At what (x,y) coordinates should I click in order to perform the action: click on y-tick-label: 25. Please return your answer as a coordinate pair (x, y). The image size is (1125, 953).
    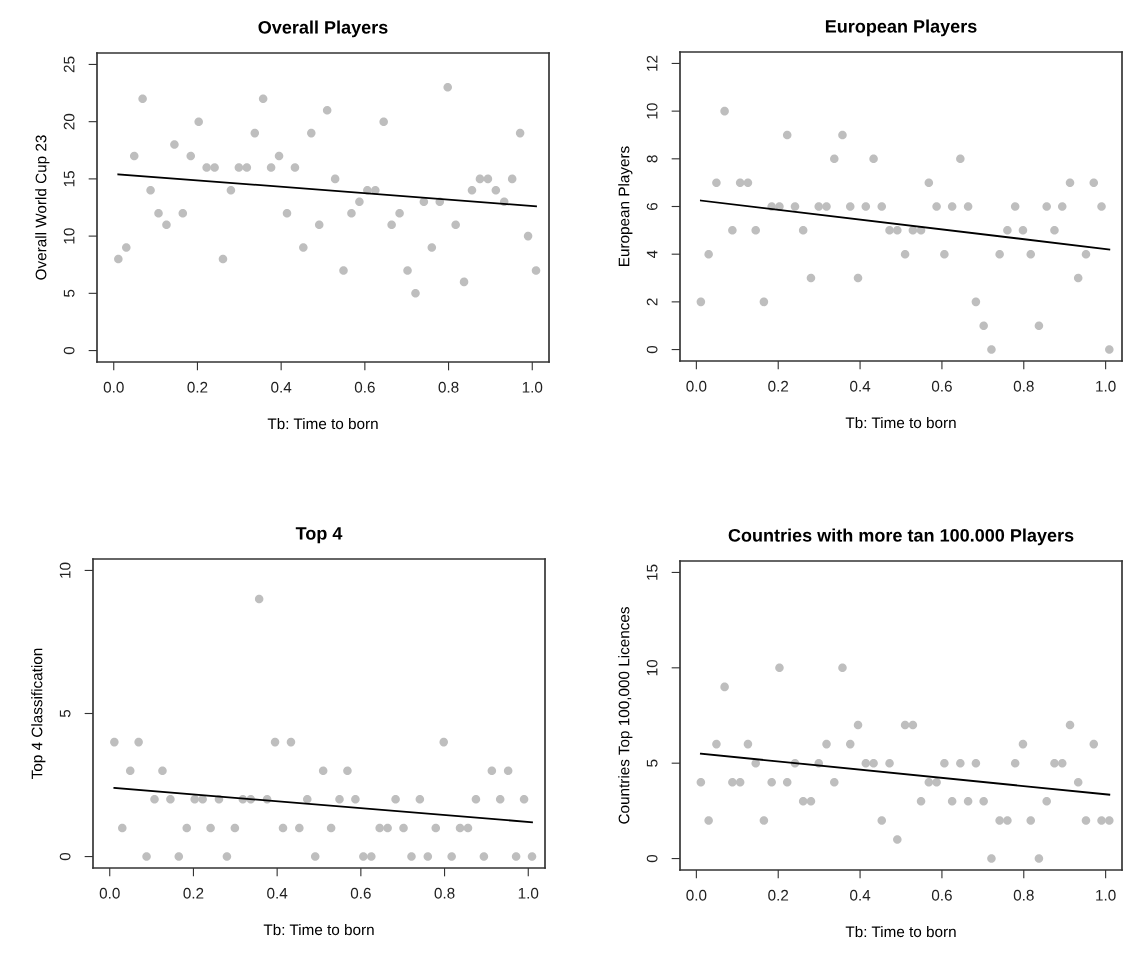
    Looking at the image, I should click on (69, 64).